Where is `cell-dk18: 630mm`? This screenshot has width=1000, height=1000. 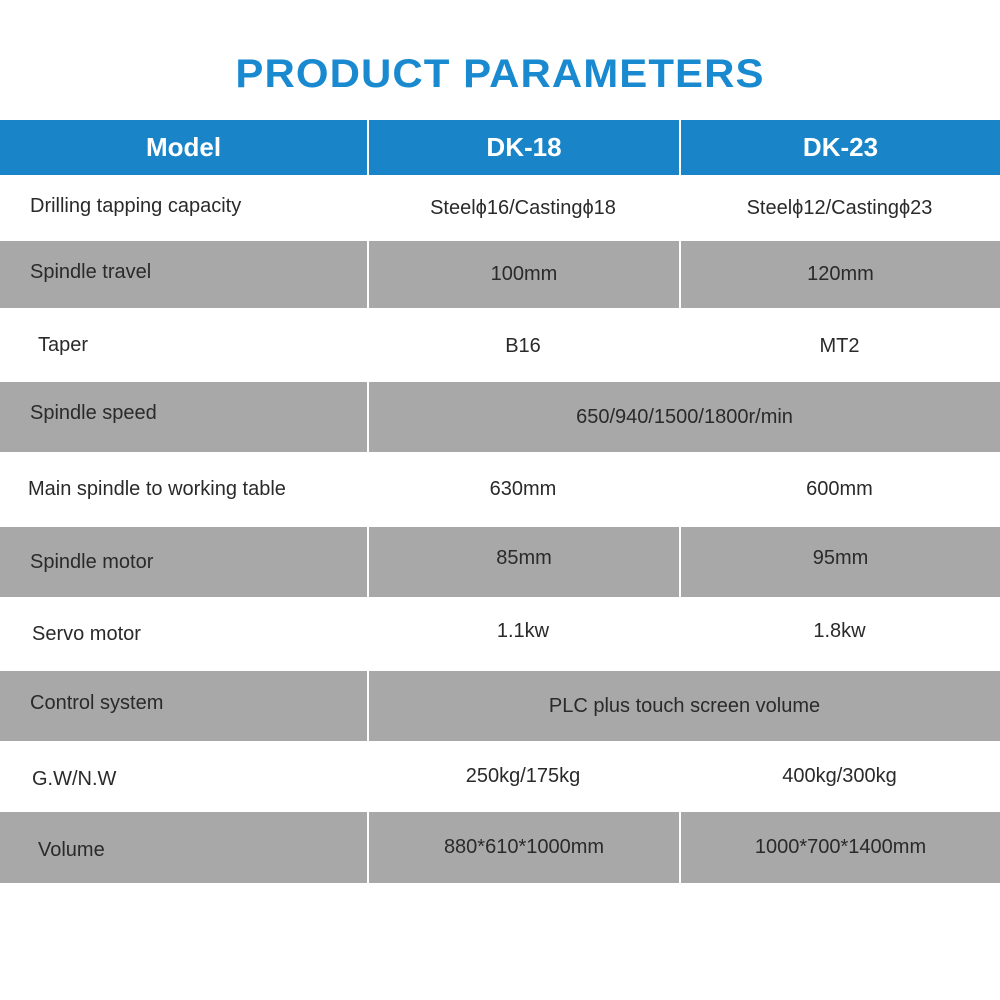
cell-dk18: 630mm is located at coordinates (523, 489).